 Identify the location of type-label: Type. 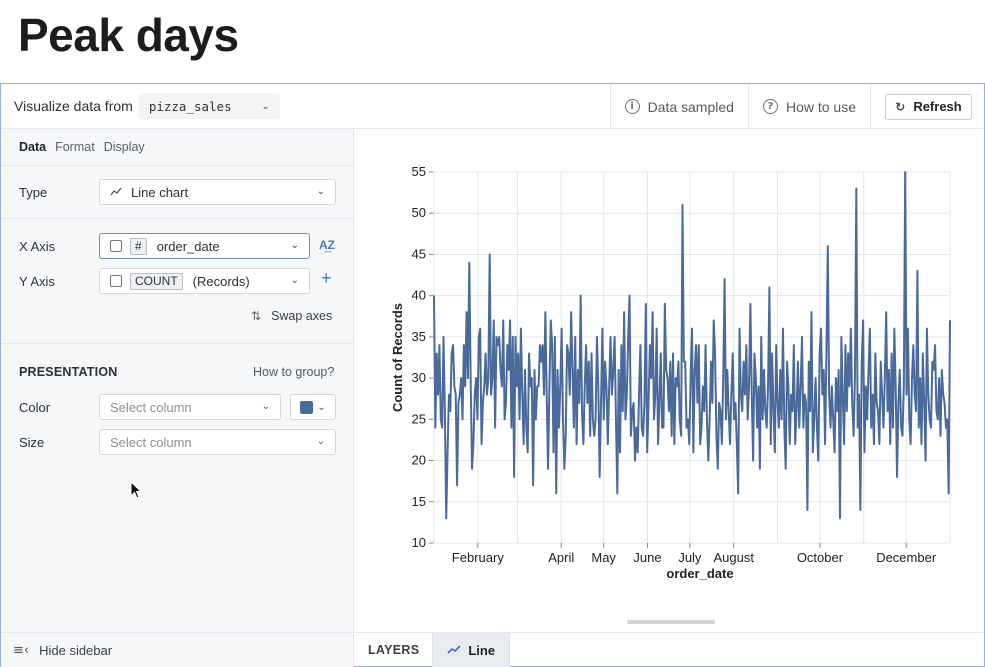
(33, 192).